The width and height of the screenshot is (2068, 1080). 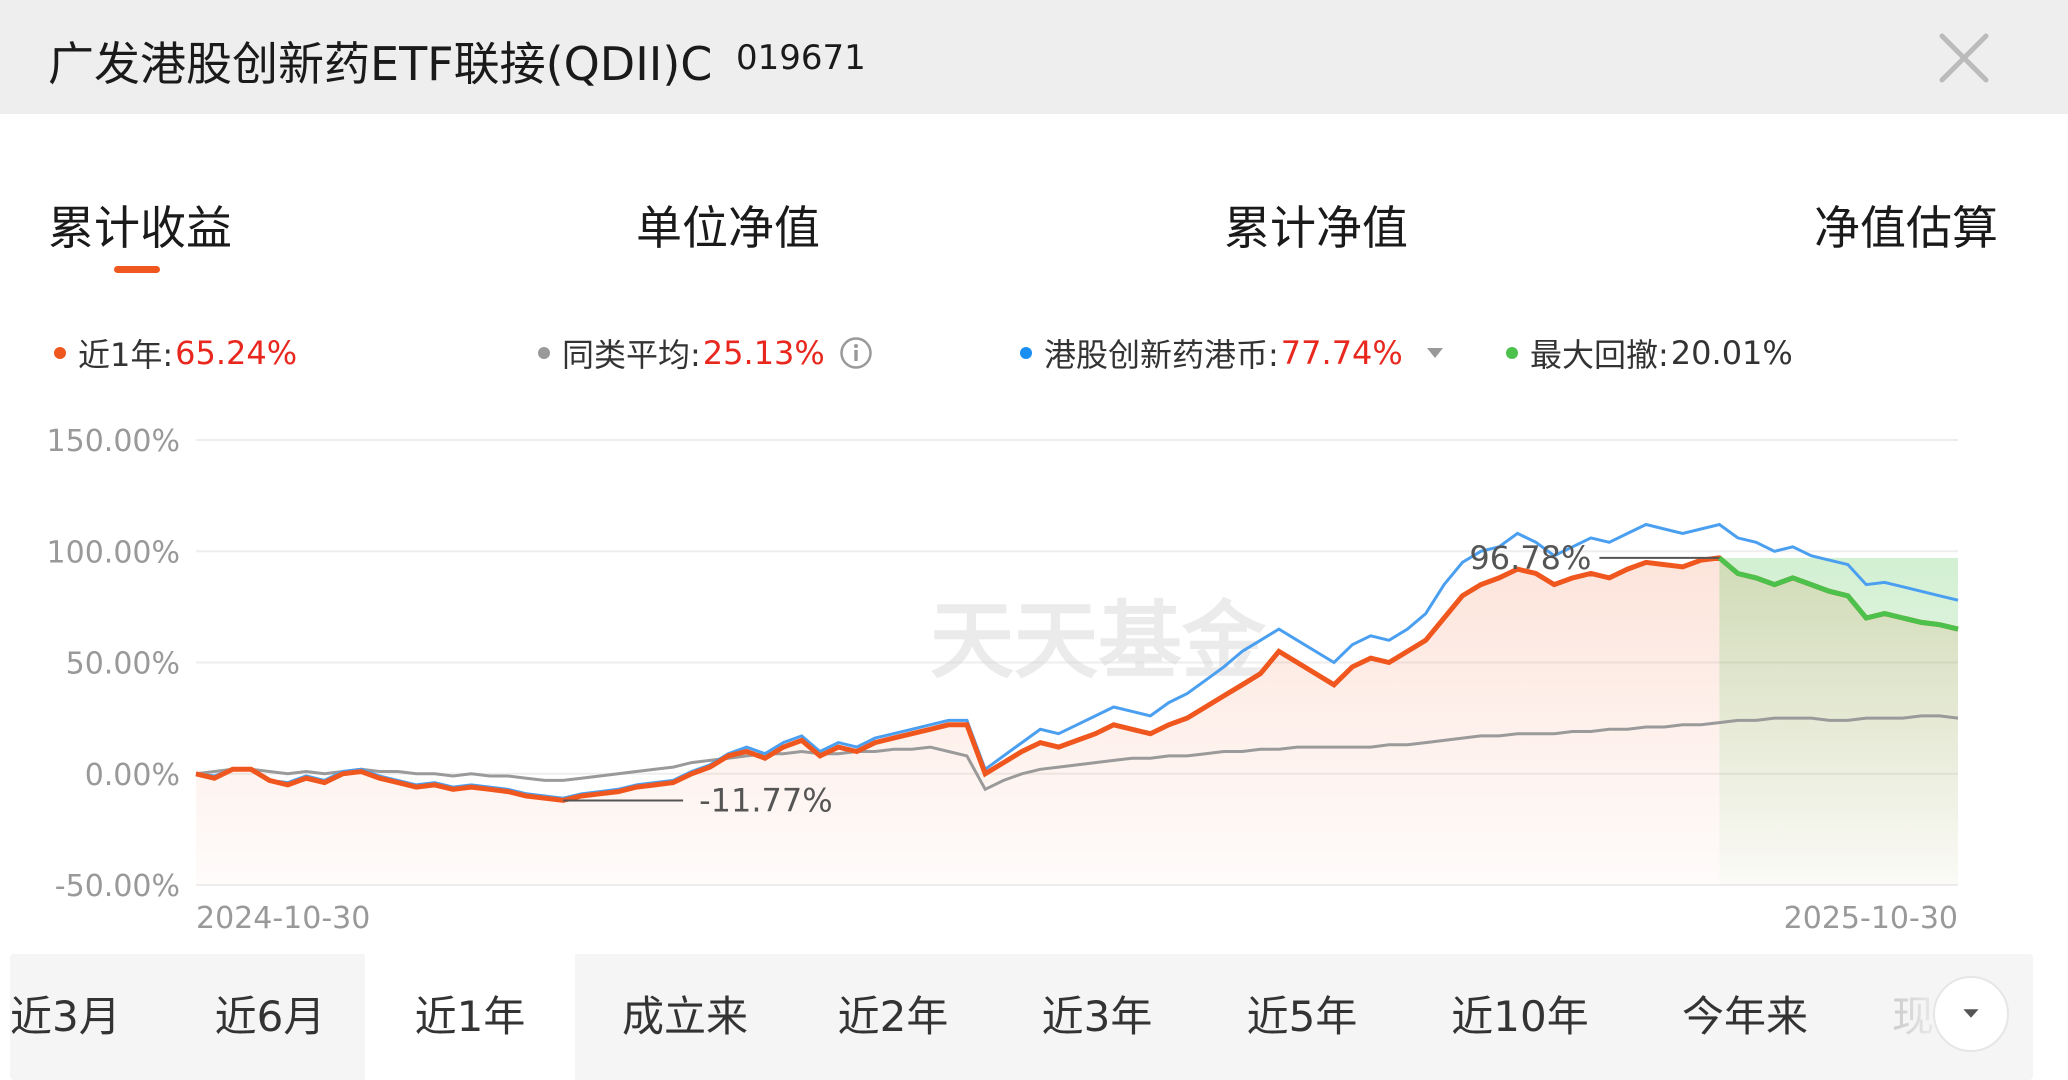 I want to click on y-tick-label: 150.00%, so click(x=113, y=441).